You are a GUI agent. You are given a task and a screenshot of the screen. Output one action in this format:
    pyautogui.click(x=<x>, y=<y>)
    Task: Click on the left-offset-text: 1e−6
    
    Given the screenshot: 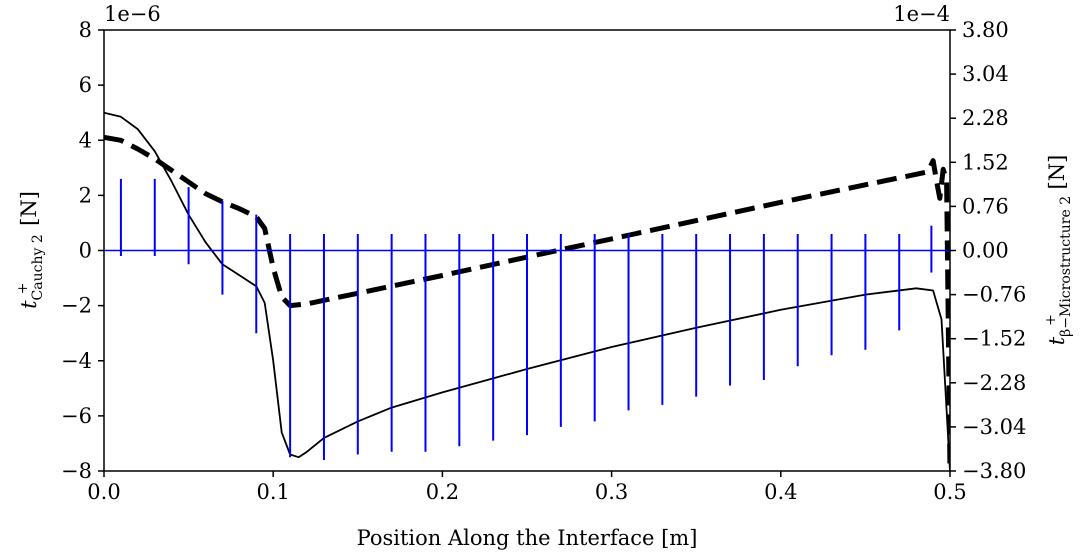 What is the action you would take?
    pyautogui.click(x=132, y=14)
    